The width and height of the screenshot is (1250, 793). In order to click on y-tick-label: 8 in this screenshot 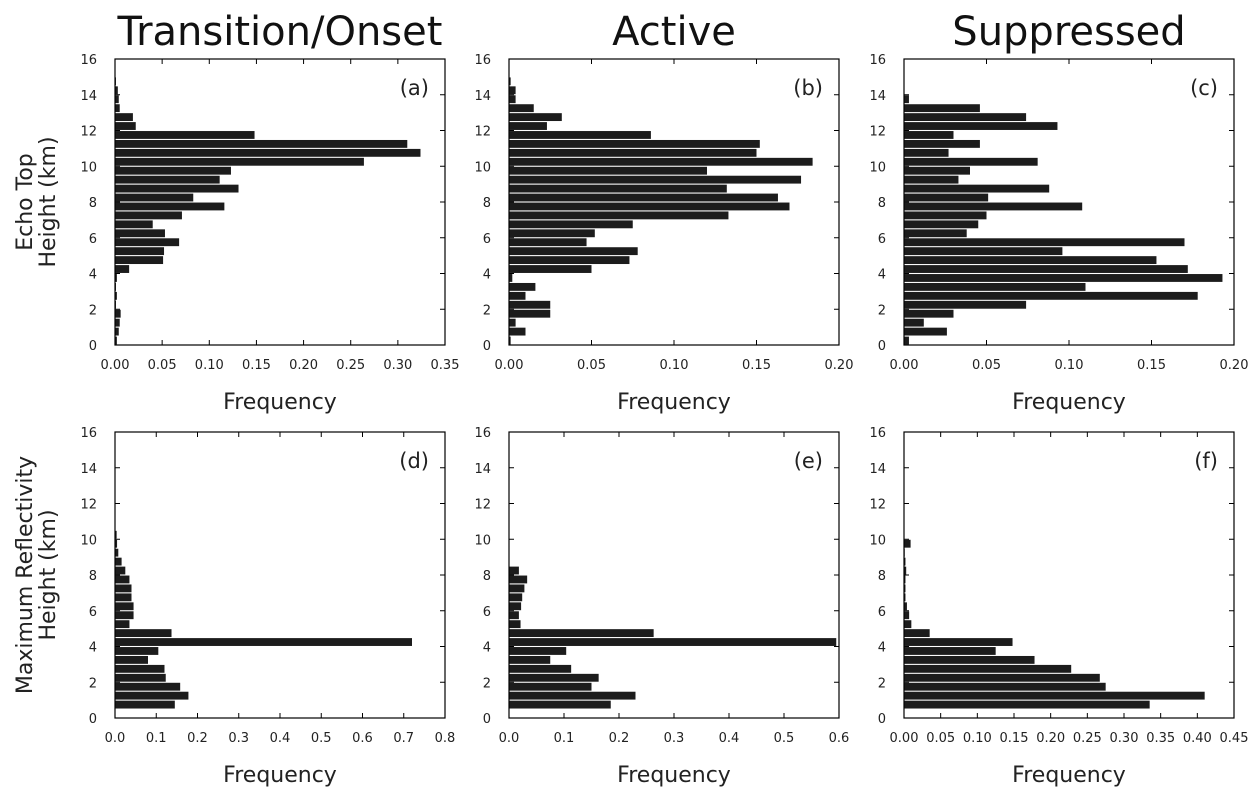, I will do `click(487, 203)`.